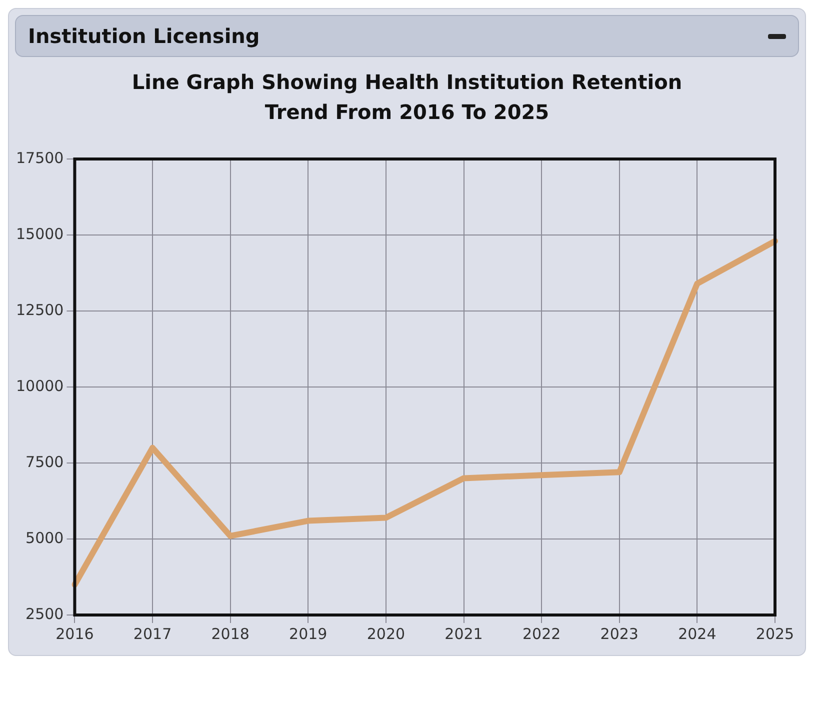  Describe the element at coordinates (619, 633) in the screenshot. I see `x-tick-label: 2023` at that location.